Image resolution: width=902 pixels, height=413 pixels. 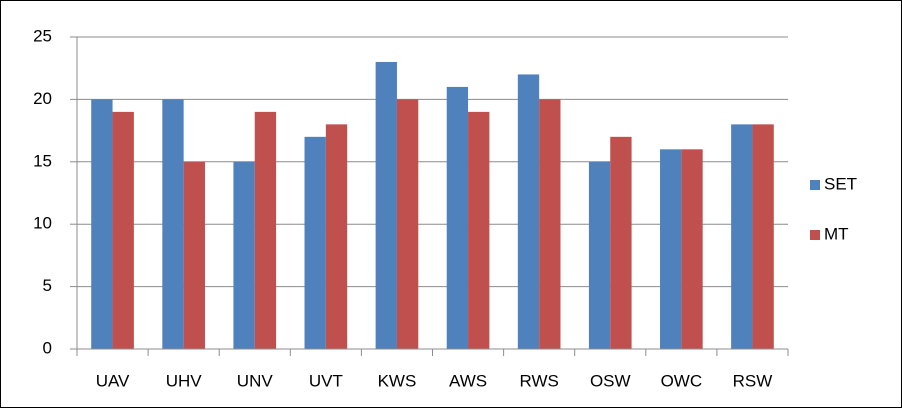 What do you see at coordinates (42, 160) in the screenshot?
I see `y-tick-label: 15` at bounding box center [42, 160].